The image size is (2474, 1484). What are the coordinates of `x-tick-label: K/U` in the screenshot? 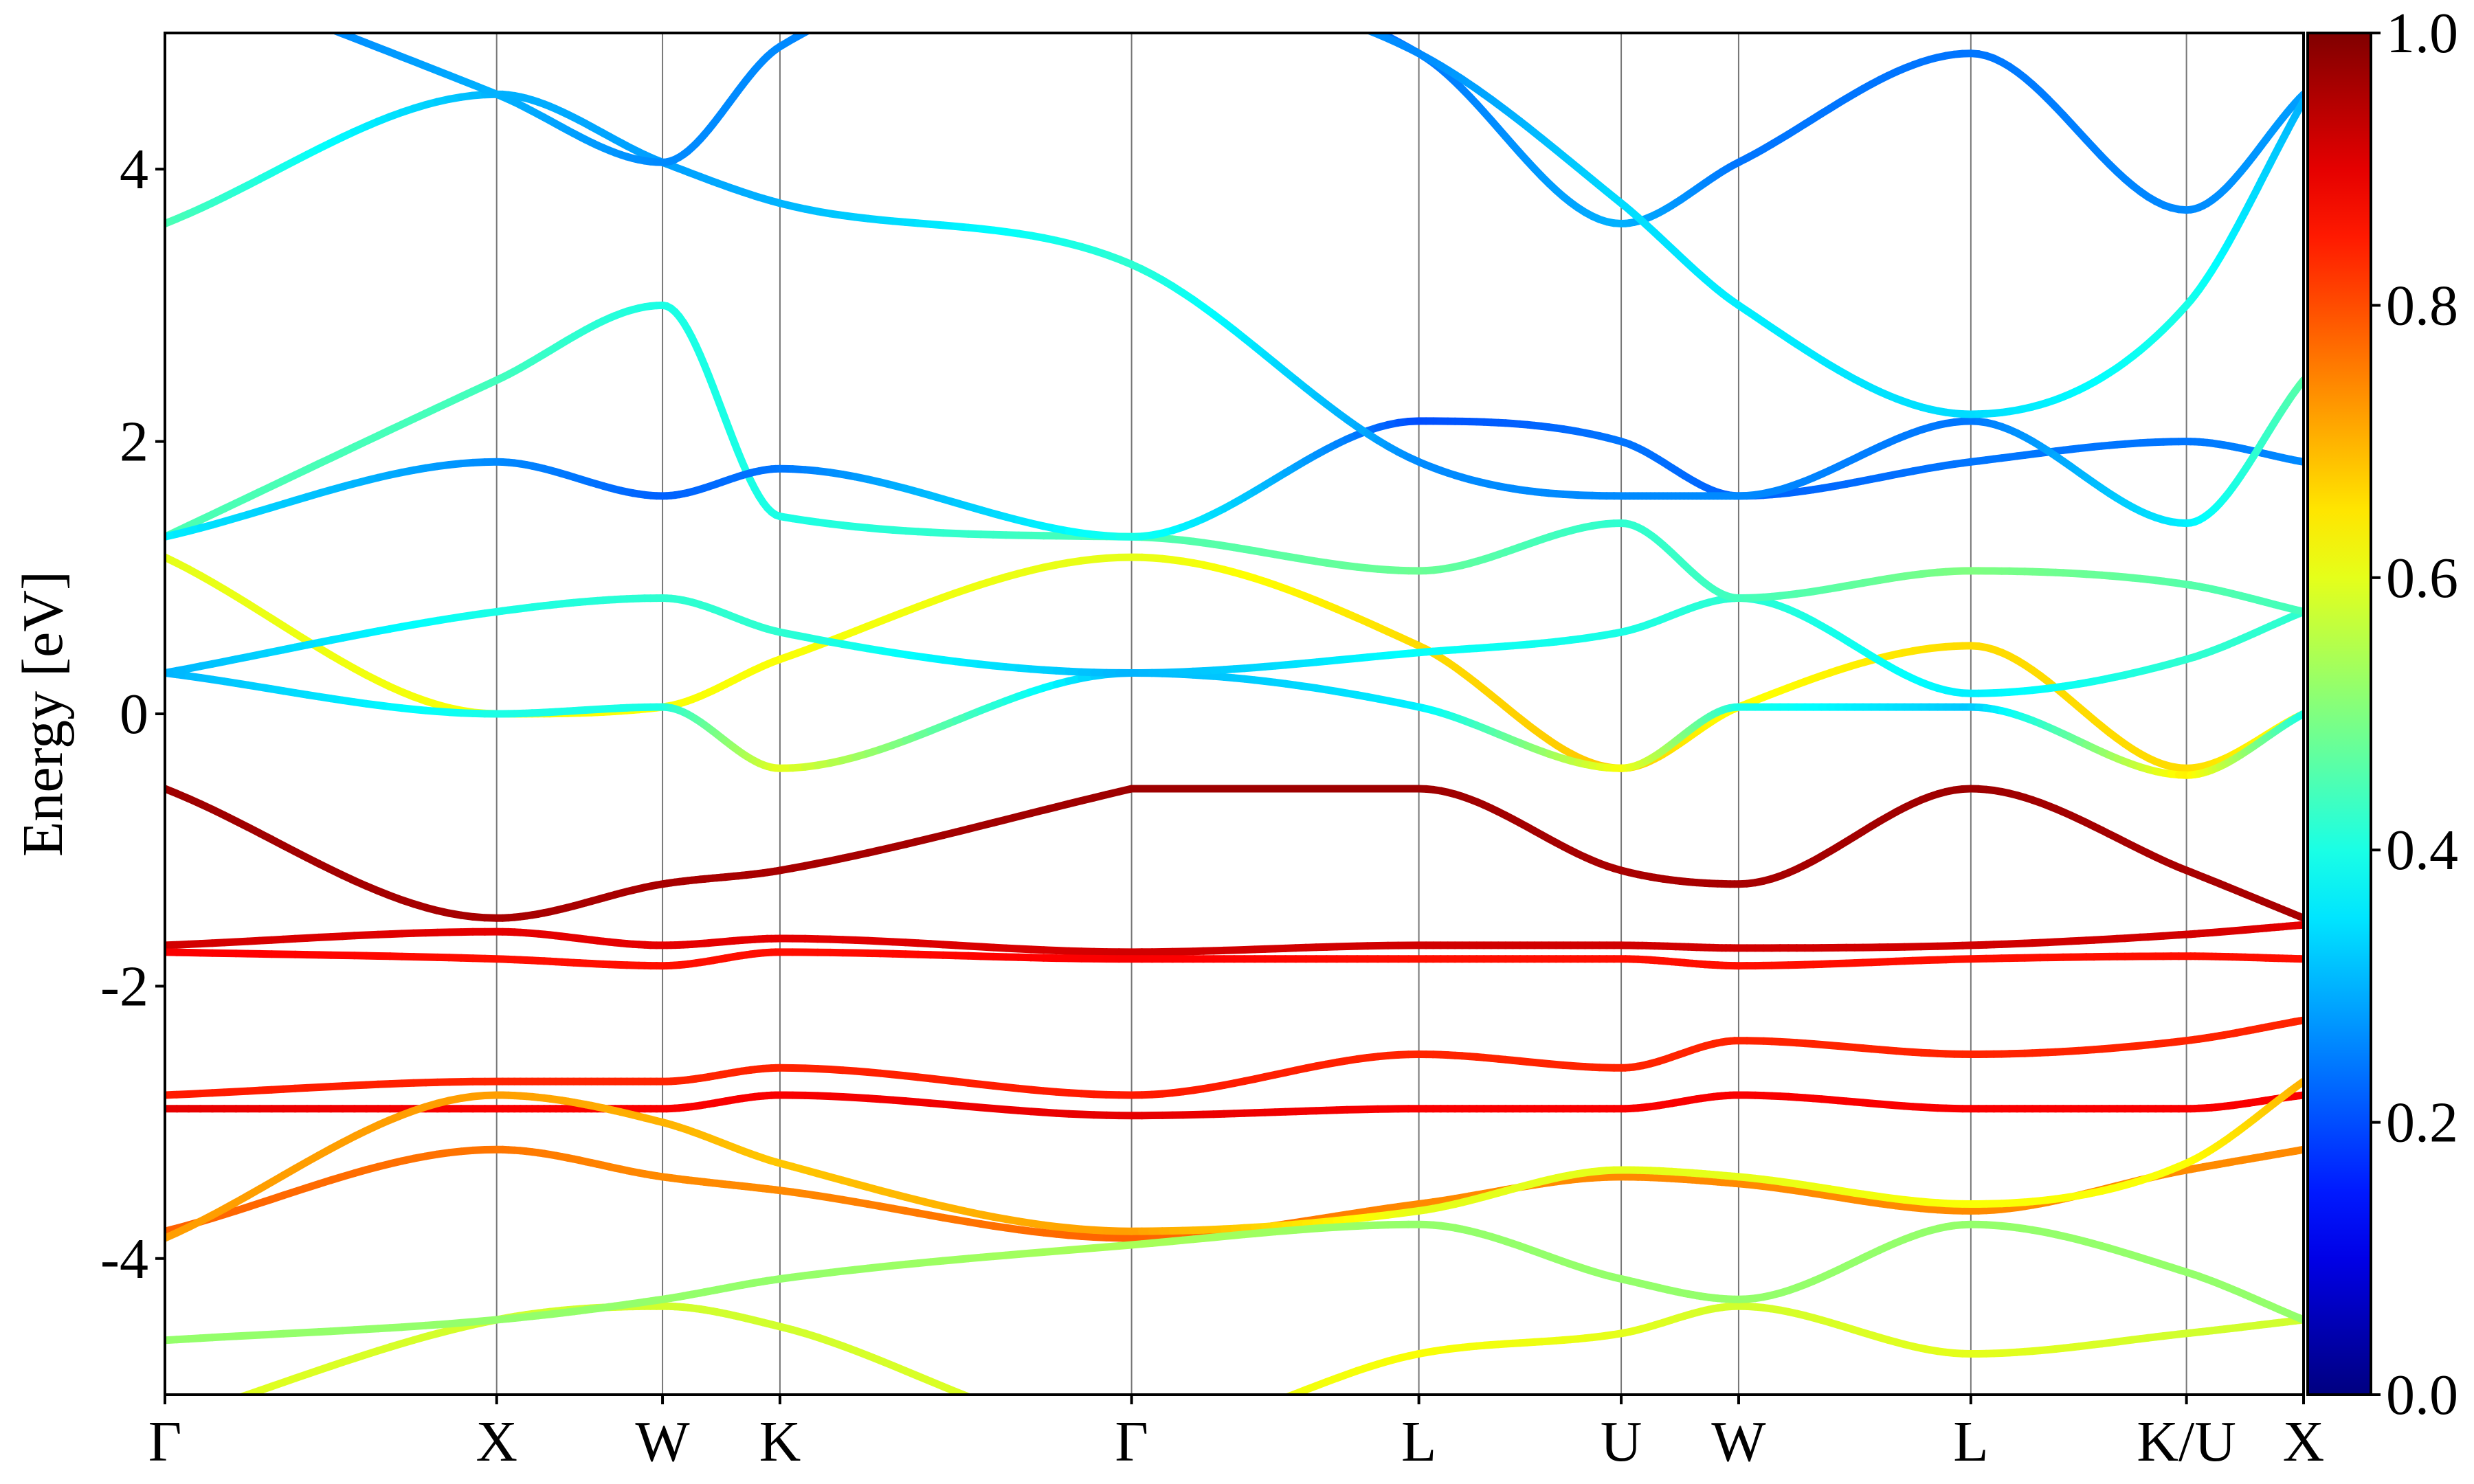 It's located at (2186, 1442).